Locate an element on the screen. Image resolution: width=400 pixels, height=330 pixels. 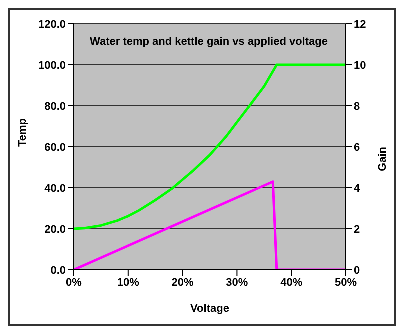
y2-tick-label: 10 is located at coordinates (360, 66).